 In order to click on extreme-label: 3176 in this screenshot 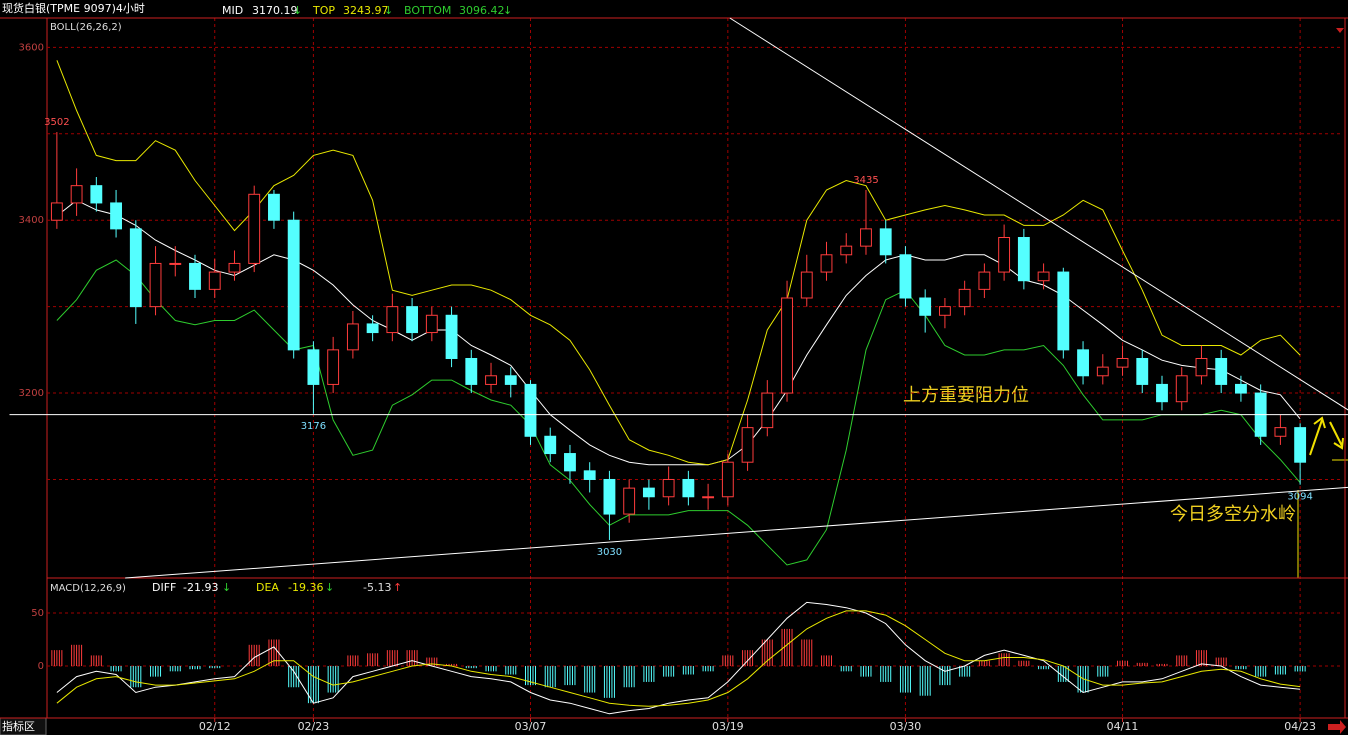, I will do `click(313, 426)`.